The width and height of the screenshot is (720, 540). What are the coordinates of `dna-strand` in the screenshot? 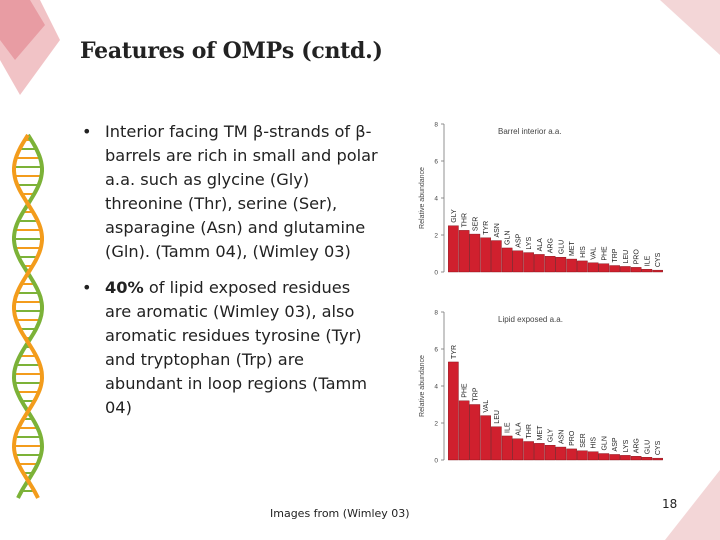 It's located at (28, 316).